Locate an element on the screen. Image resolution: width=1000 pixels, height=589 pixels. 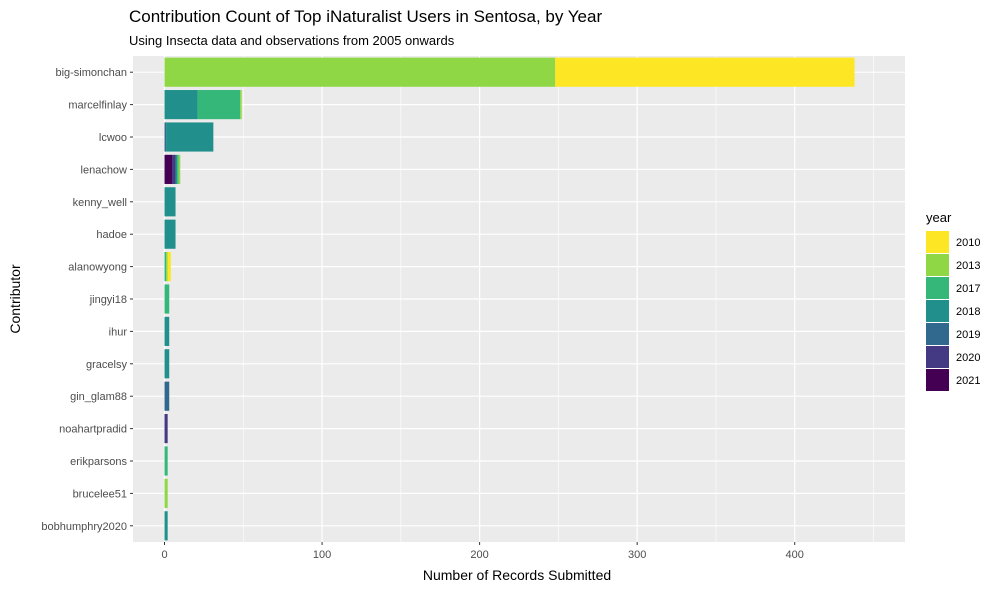
bar-alanowyong-2010 is located at coordinates (169, 267).